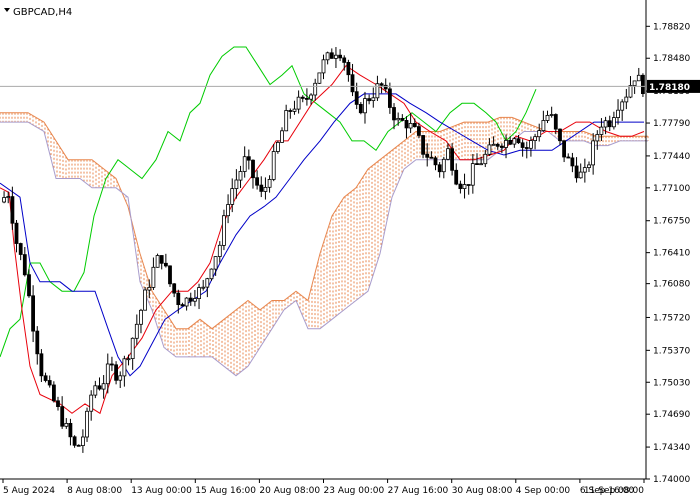 This screenshot has height=500, width=700. Describe the element at coordinates (418, 491) in the screenshot. I see `x-tick-label: 27 Aug 16:00` at that location.